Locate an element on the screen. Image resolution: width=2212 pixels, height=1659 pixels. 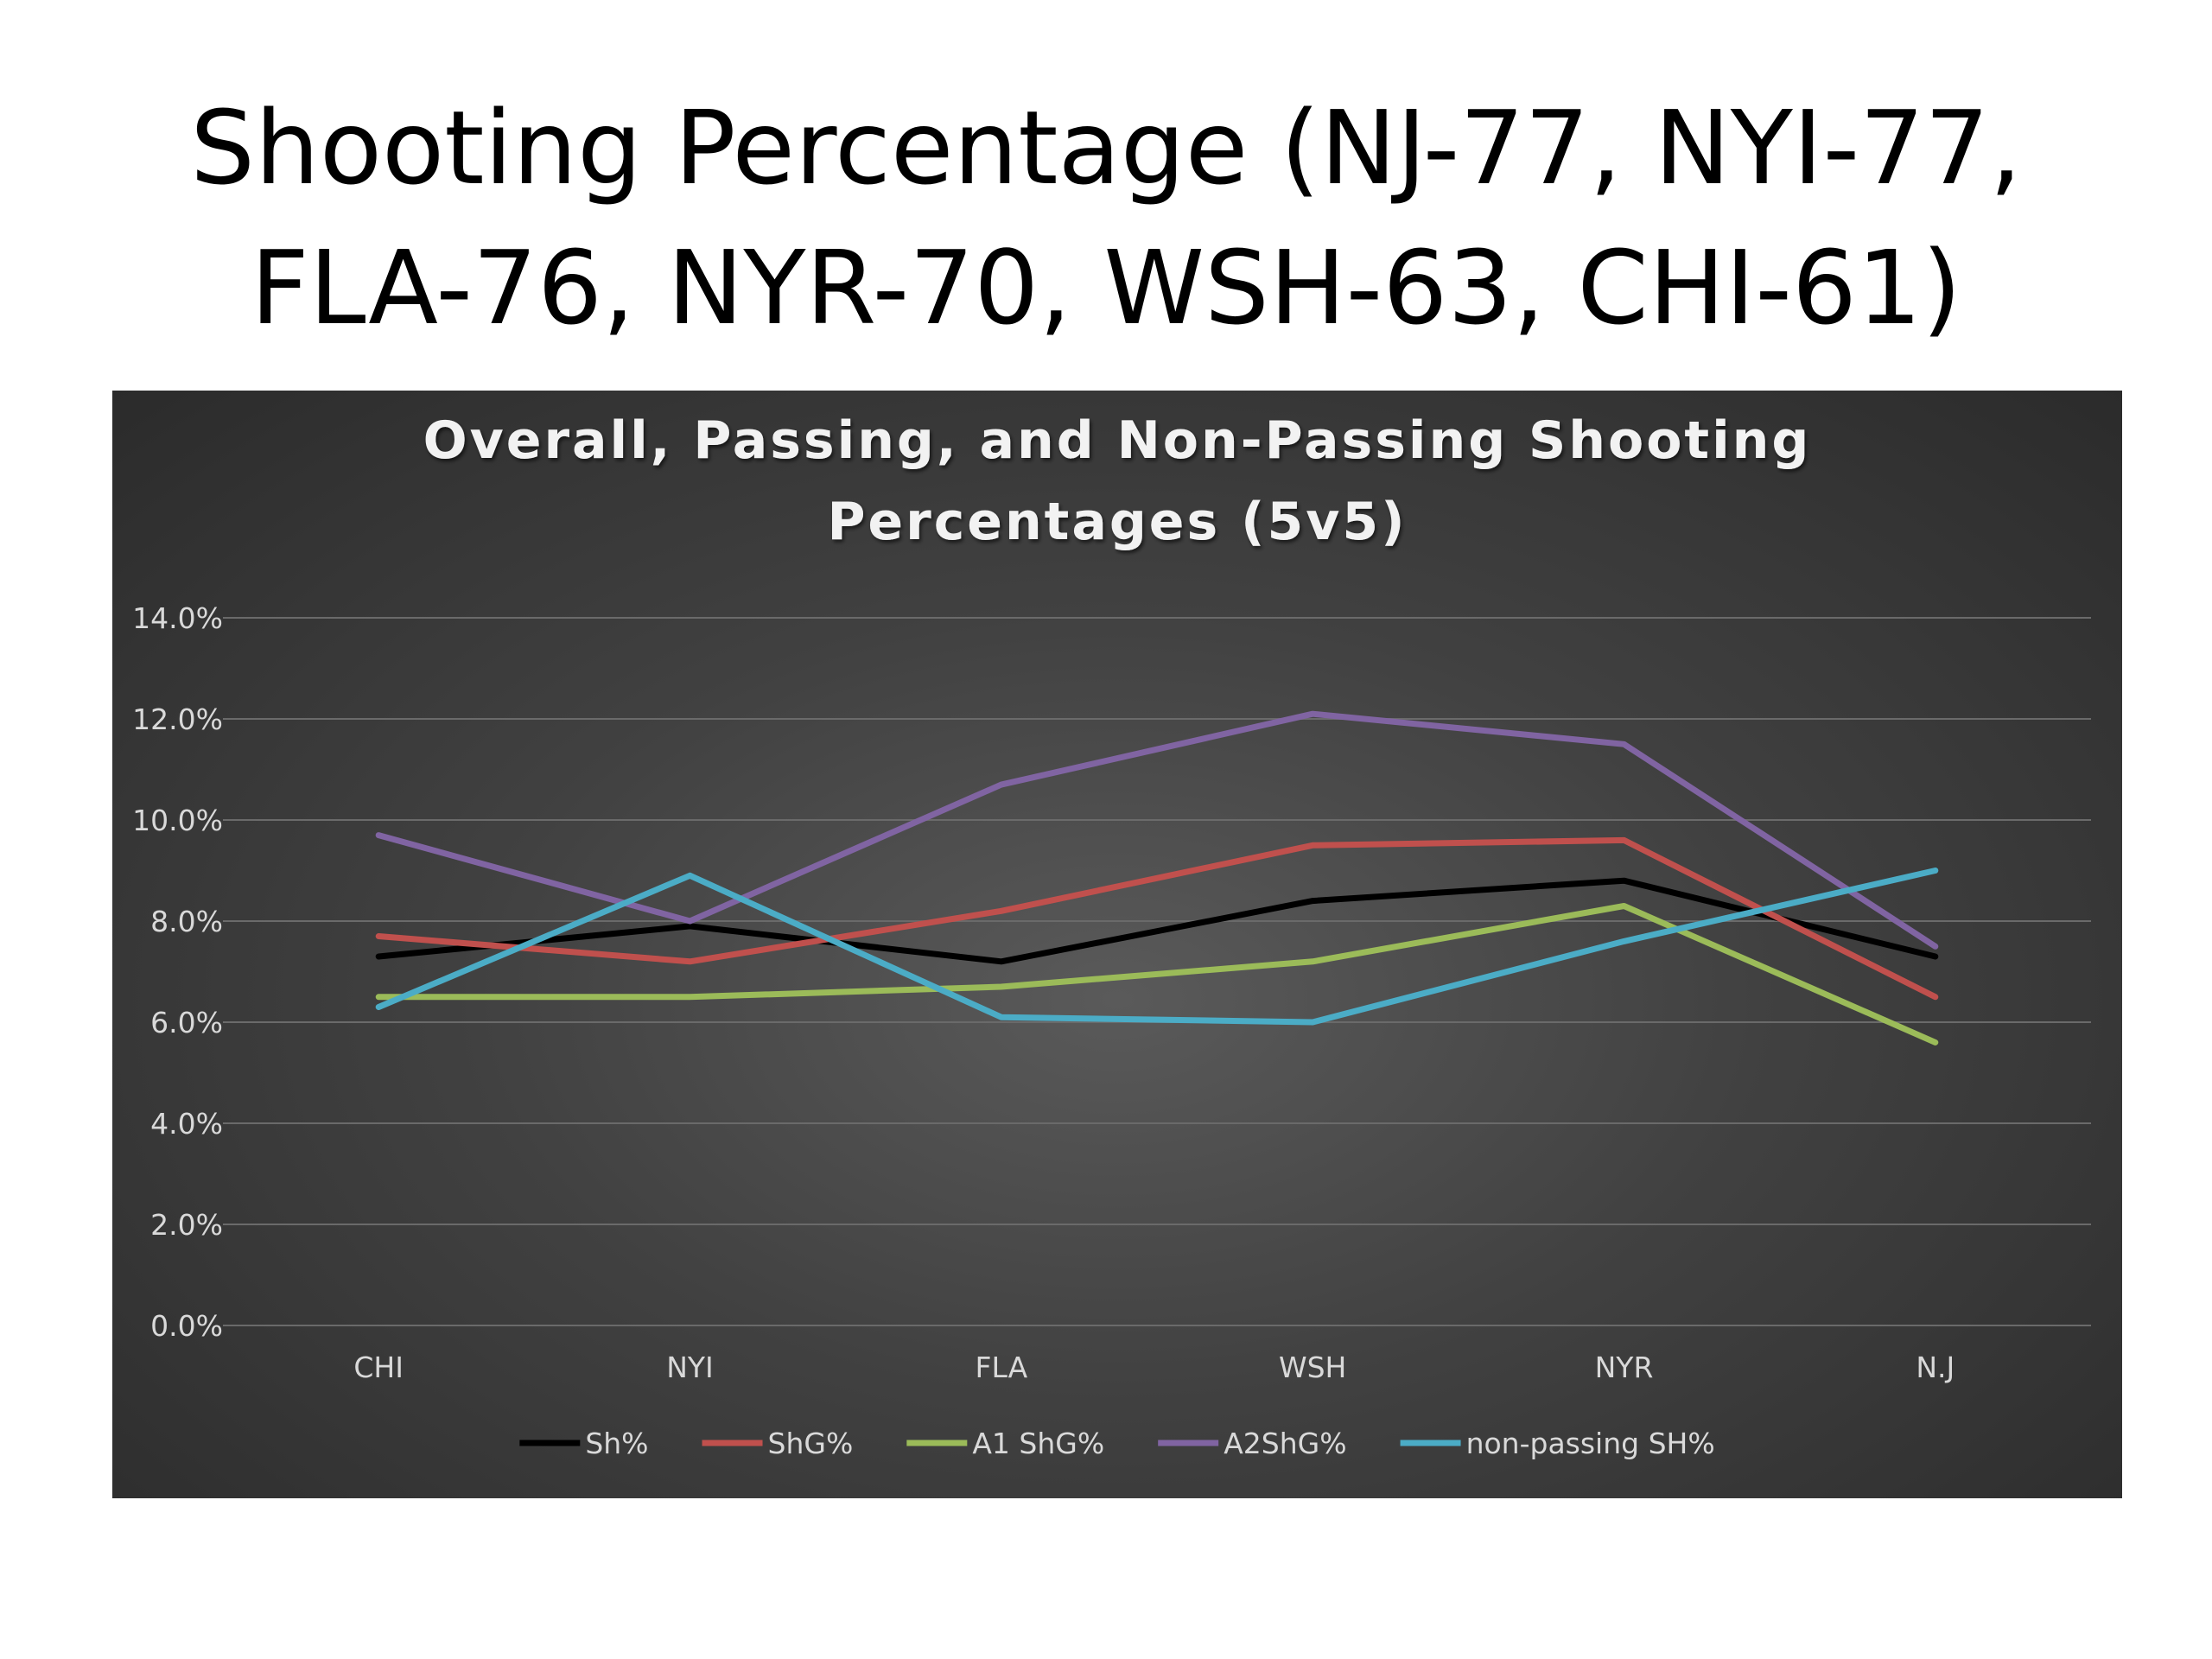
x-axis-ticks: CHI NYI FLA WSH NYR N.J is located at coordinates (1154, 1367).